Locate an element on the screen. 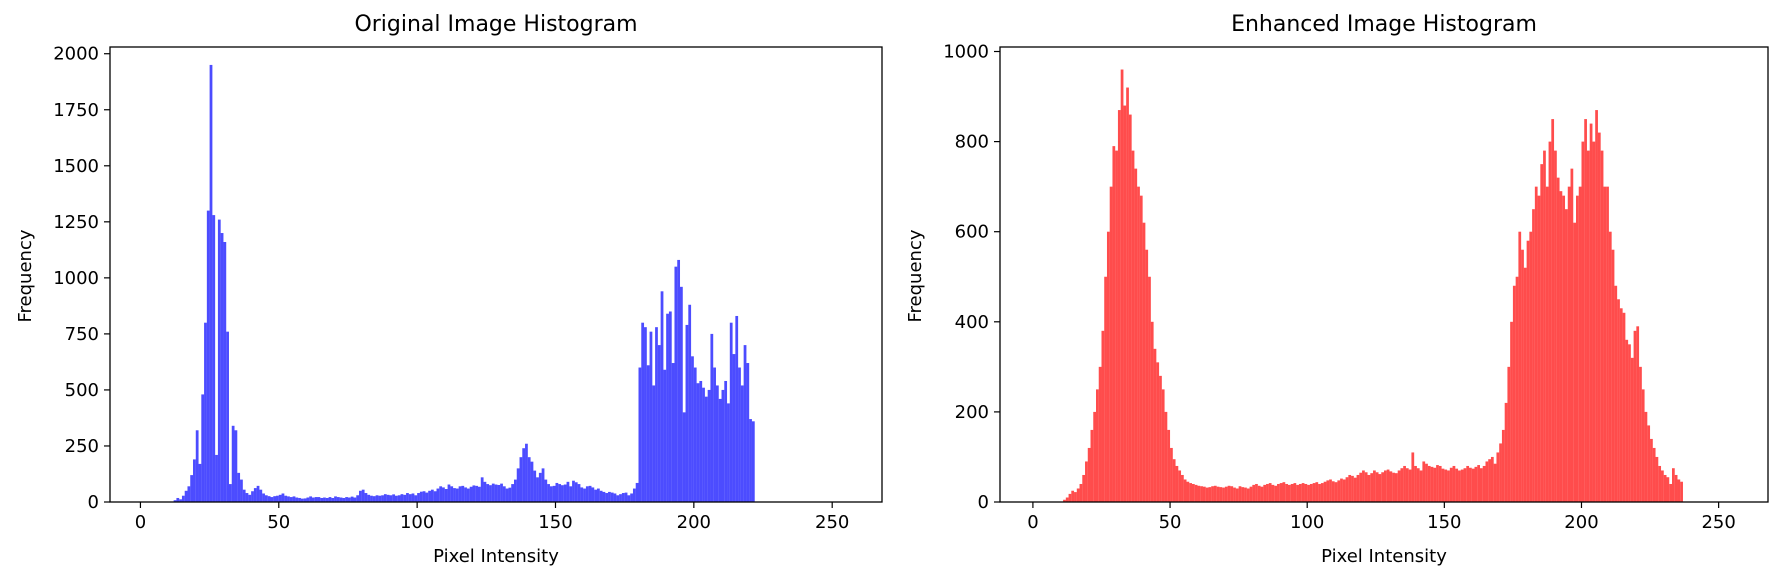 This screenshot has width=1784, height=581. x-tick-label: 50 is located at coordinates (1170, 522).